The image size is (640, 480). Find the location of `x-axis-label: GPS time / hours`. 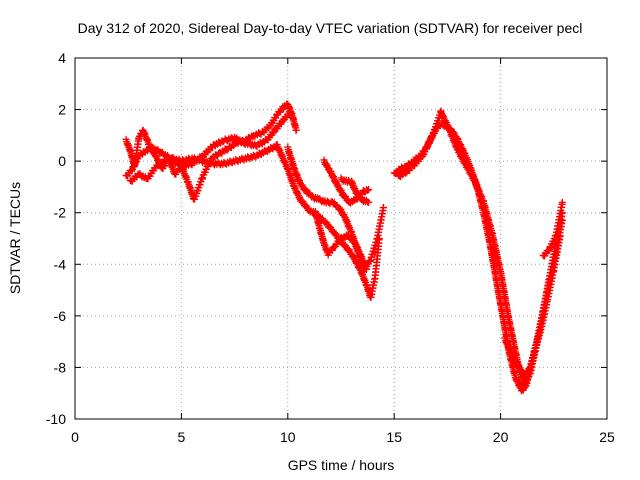

x-axis-label: GPS time / hours is located at coordinates (341, 465).